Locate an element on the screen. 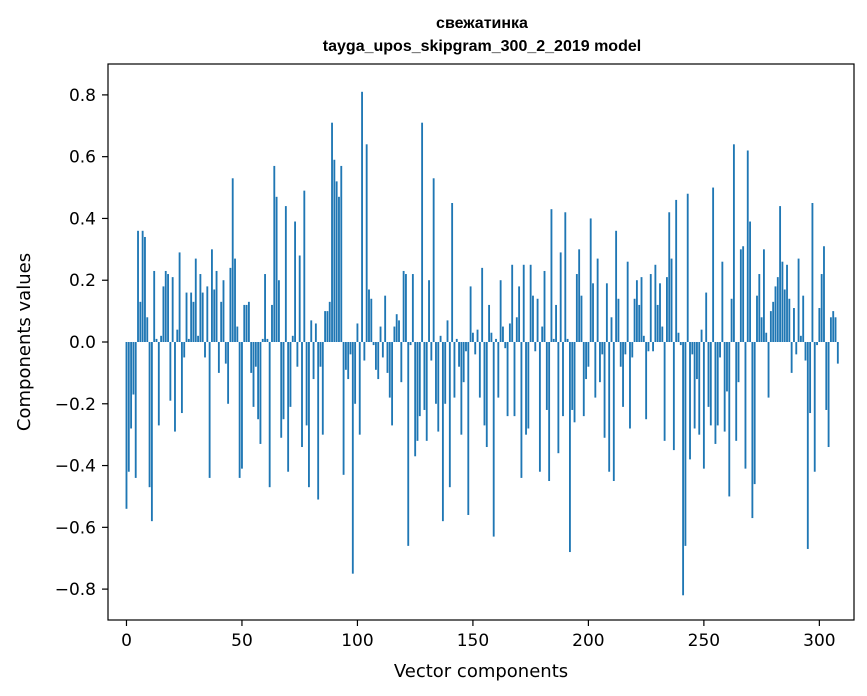  chart-title-line1: свежатинка is located at coordinates (482, 23).